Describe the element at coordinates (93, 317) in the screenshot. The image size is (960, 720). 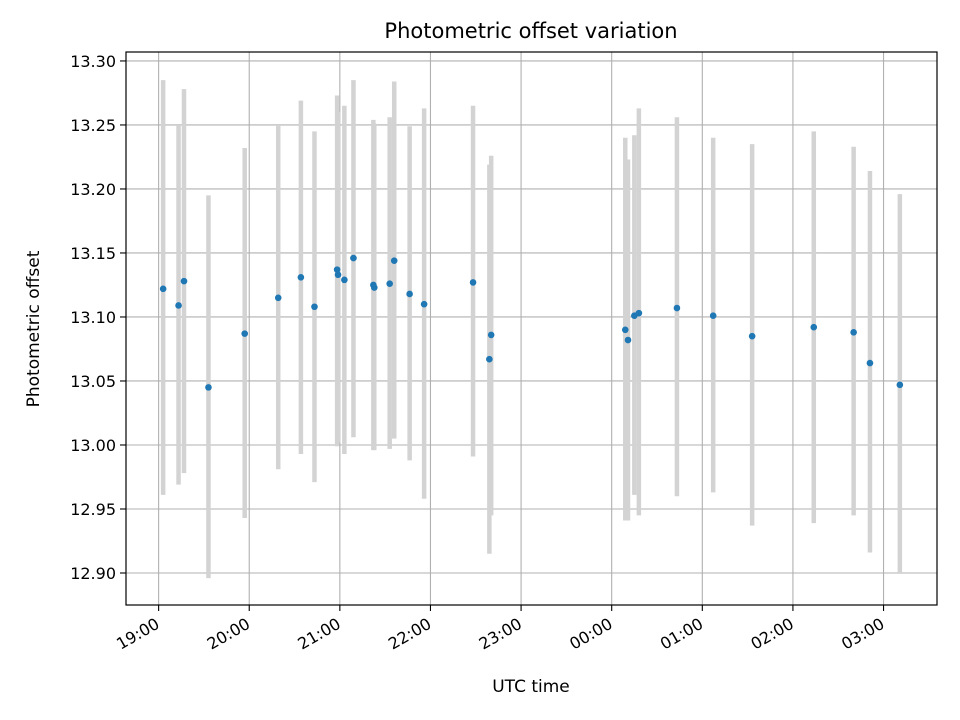
I see `y-tick-label: 13.10` at that location.